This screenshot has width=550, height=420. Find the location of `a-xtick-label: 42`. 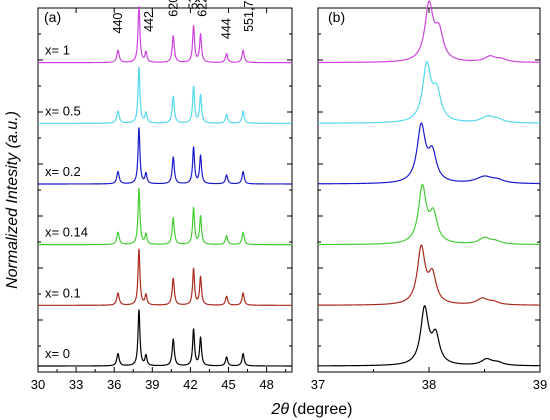

a-xtick-label: 42 is located at coordinates (190, 384).